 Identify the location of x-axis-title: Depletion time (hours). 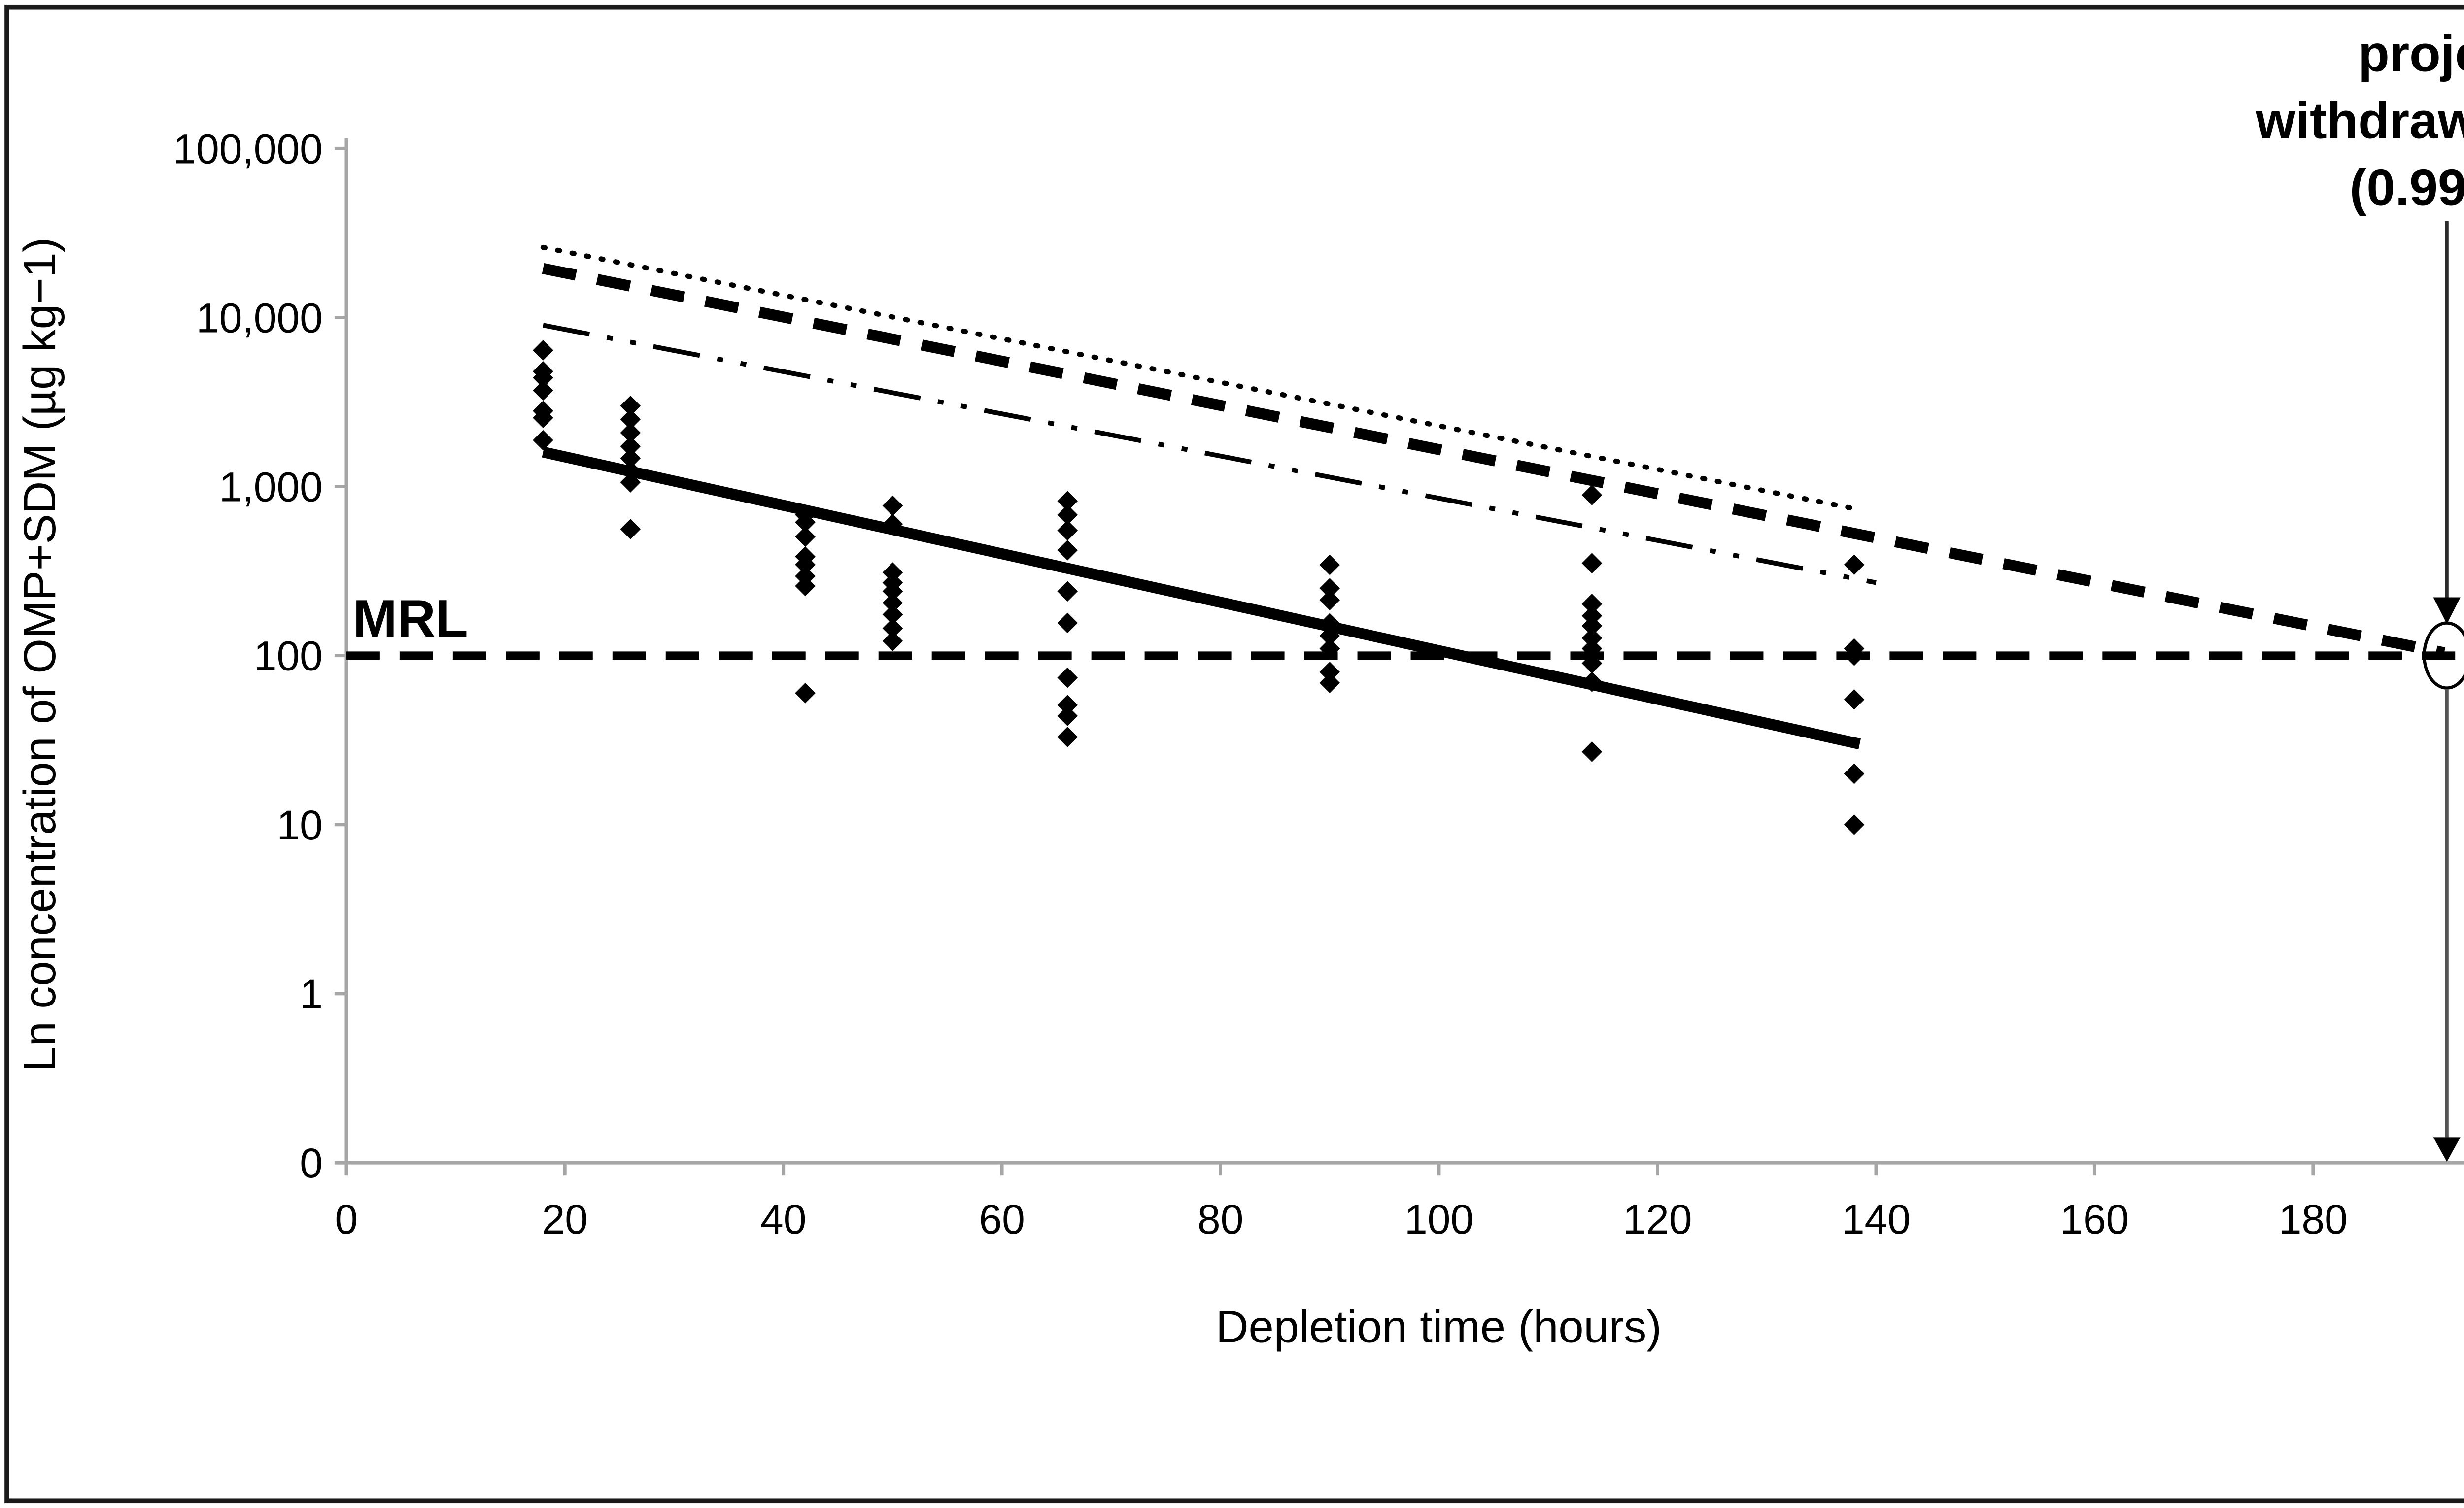
(1439, 1327).